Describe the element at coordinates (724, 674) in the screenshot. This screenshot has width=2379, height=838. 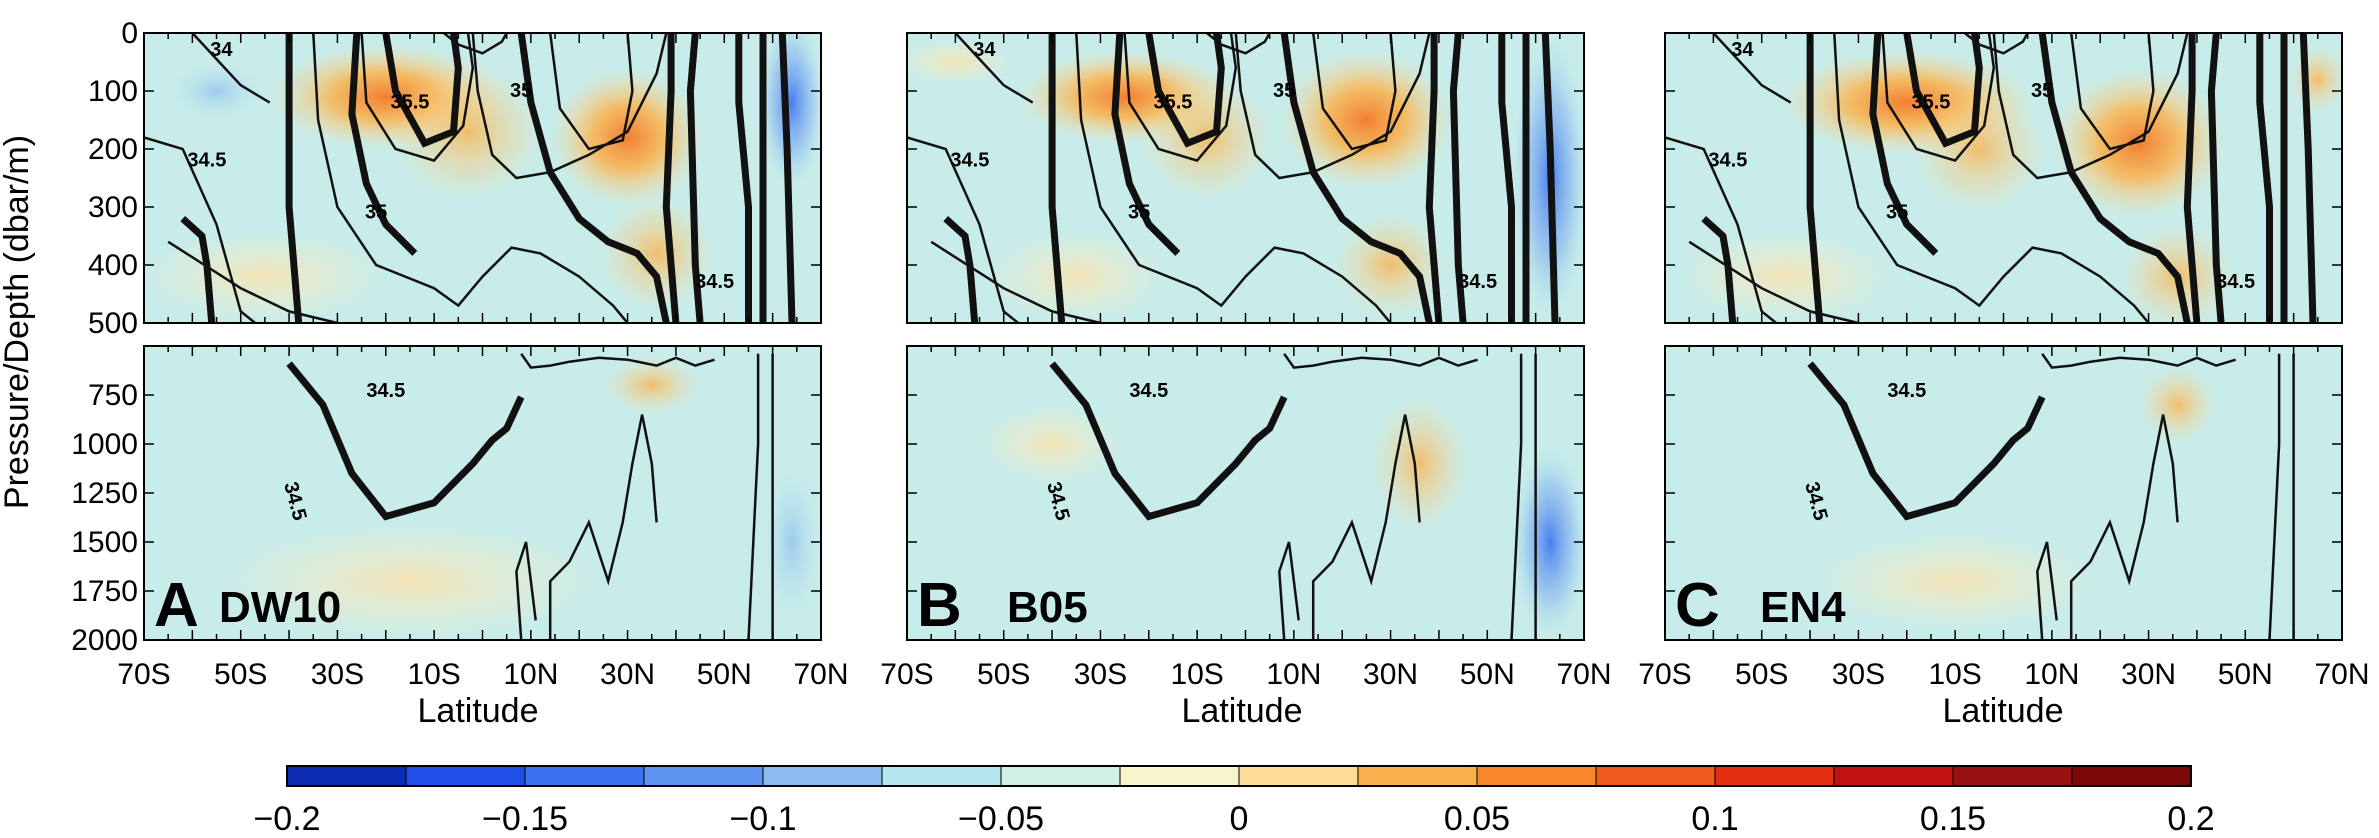
I see `x-tick-label: 50N` at that location.